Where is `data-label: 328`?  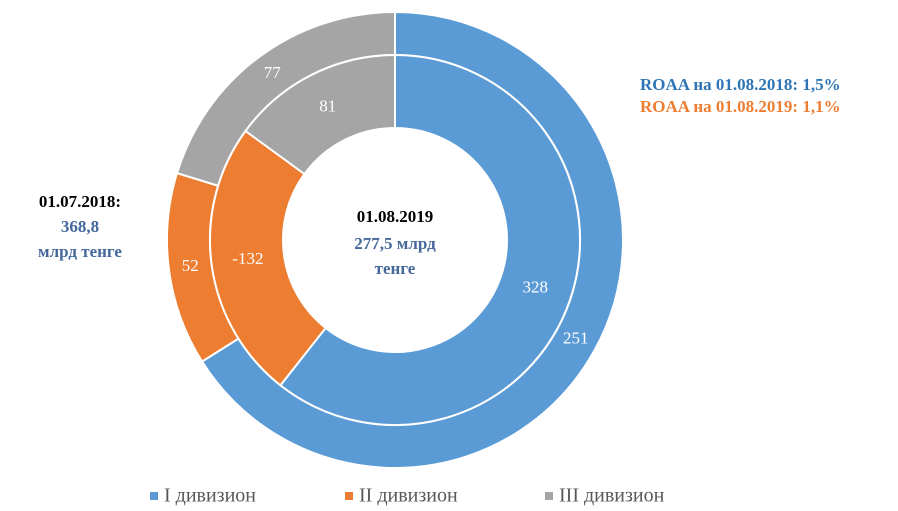
data-label: 328 is located at coordinates (536, 287).